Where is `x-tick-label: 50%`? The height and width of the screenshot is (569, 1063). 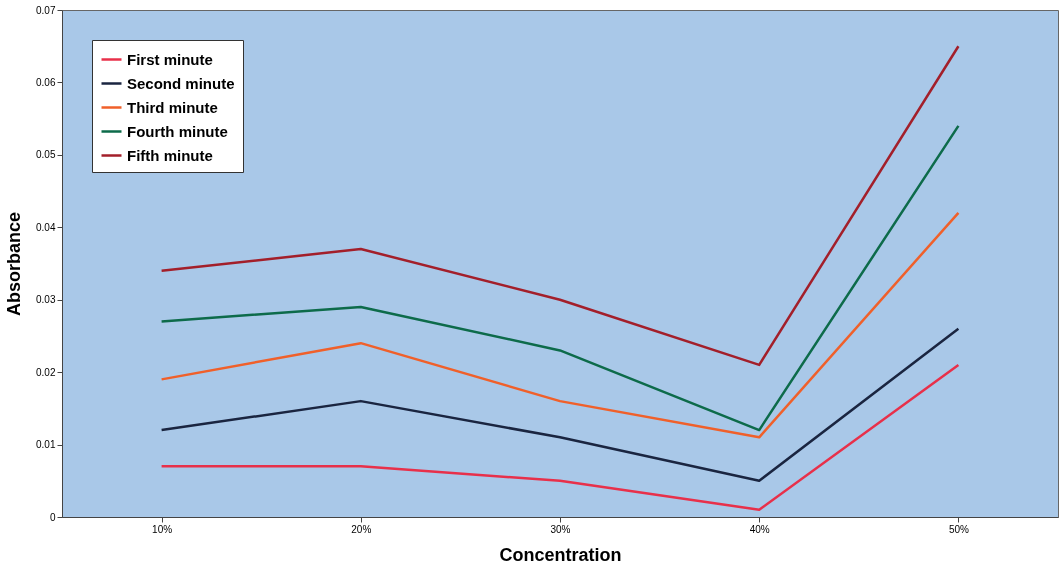 x-tick-label: 50% is located at coordinates (959, 529).